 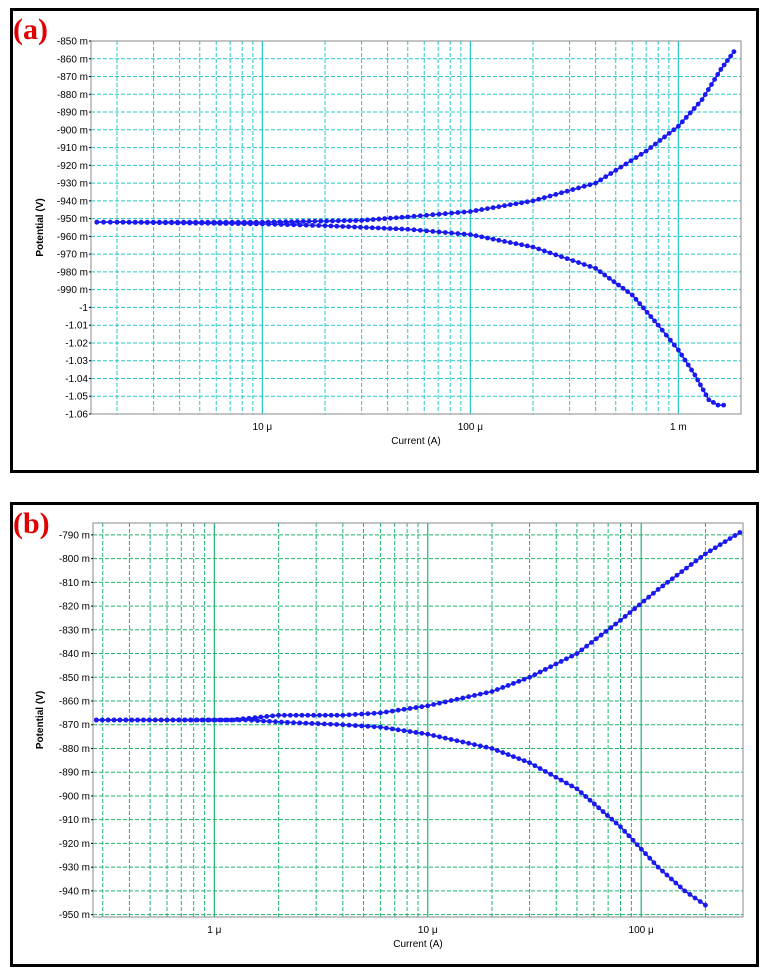 What do you see at coordinates (470, 427) in the screenshot?
I see `chart-a-x-tick-label: 100 μ` at bounding box center [470, 427].